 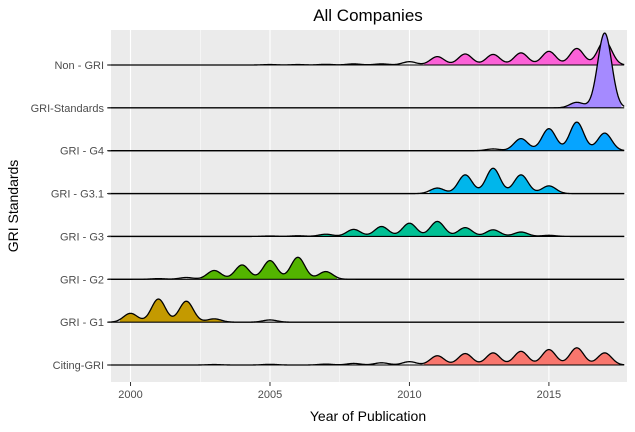 I want to click on x-axis: 2000 2005 2010 2015, so click(x=339, y=391).